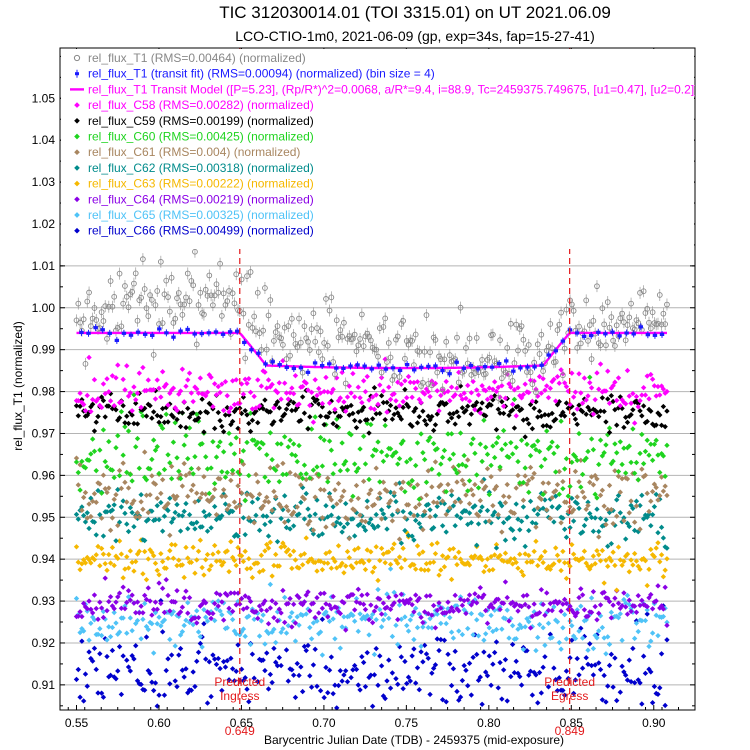 The width and height of the screenshot is (750, 750). What do you see at coordinates (44, 182) in the screenshot?
I see `y-tick-label: 1.03` at bounding box center [44, 182].